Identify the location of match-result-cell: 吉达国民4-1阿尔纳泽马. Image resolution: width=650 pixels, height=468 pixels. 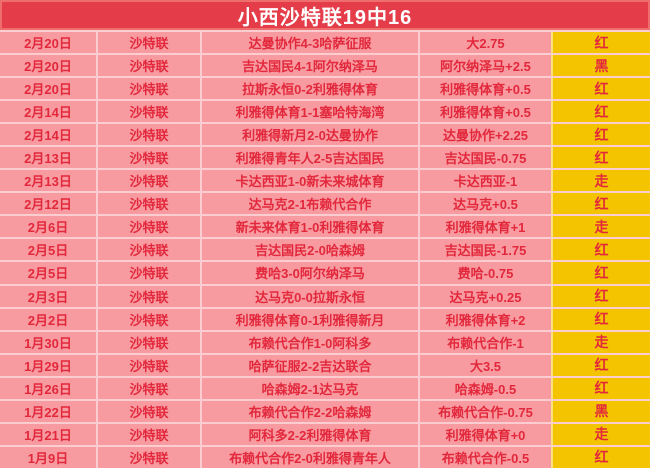
(309, 66).